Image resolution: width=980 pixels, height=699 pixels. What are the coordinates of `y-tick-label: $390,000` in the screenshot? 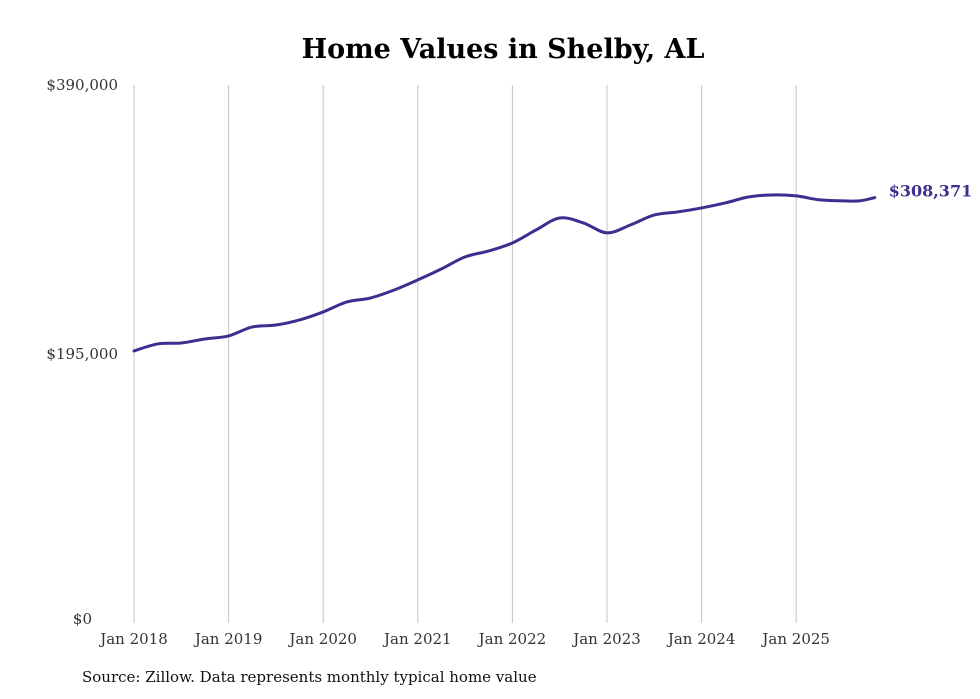 It's located at (82, 85).